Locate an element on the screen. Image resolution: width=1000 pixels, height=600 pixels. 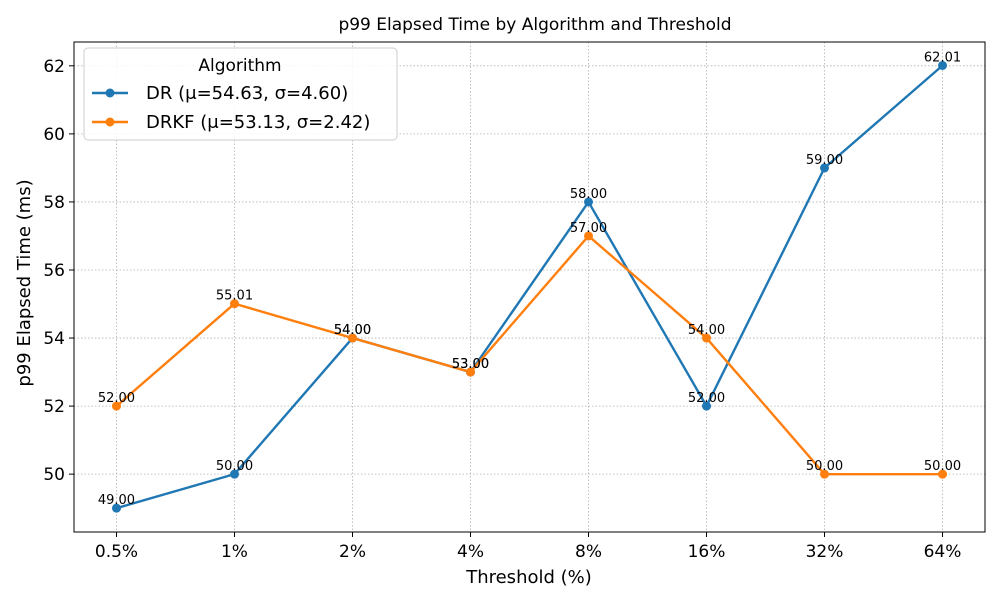
legend-entry-label: DR (μ=54.63, σ=4.60) is located at coordinates (247, 93).